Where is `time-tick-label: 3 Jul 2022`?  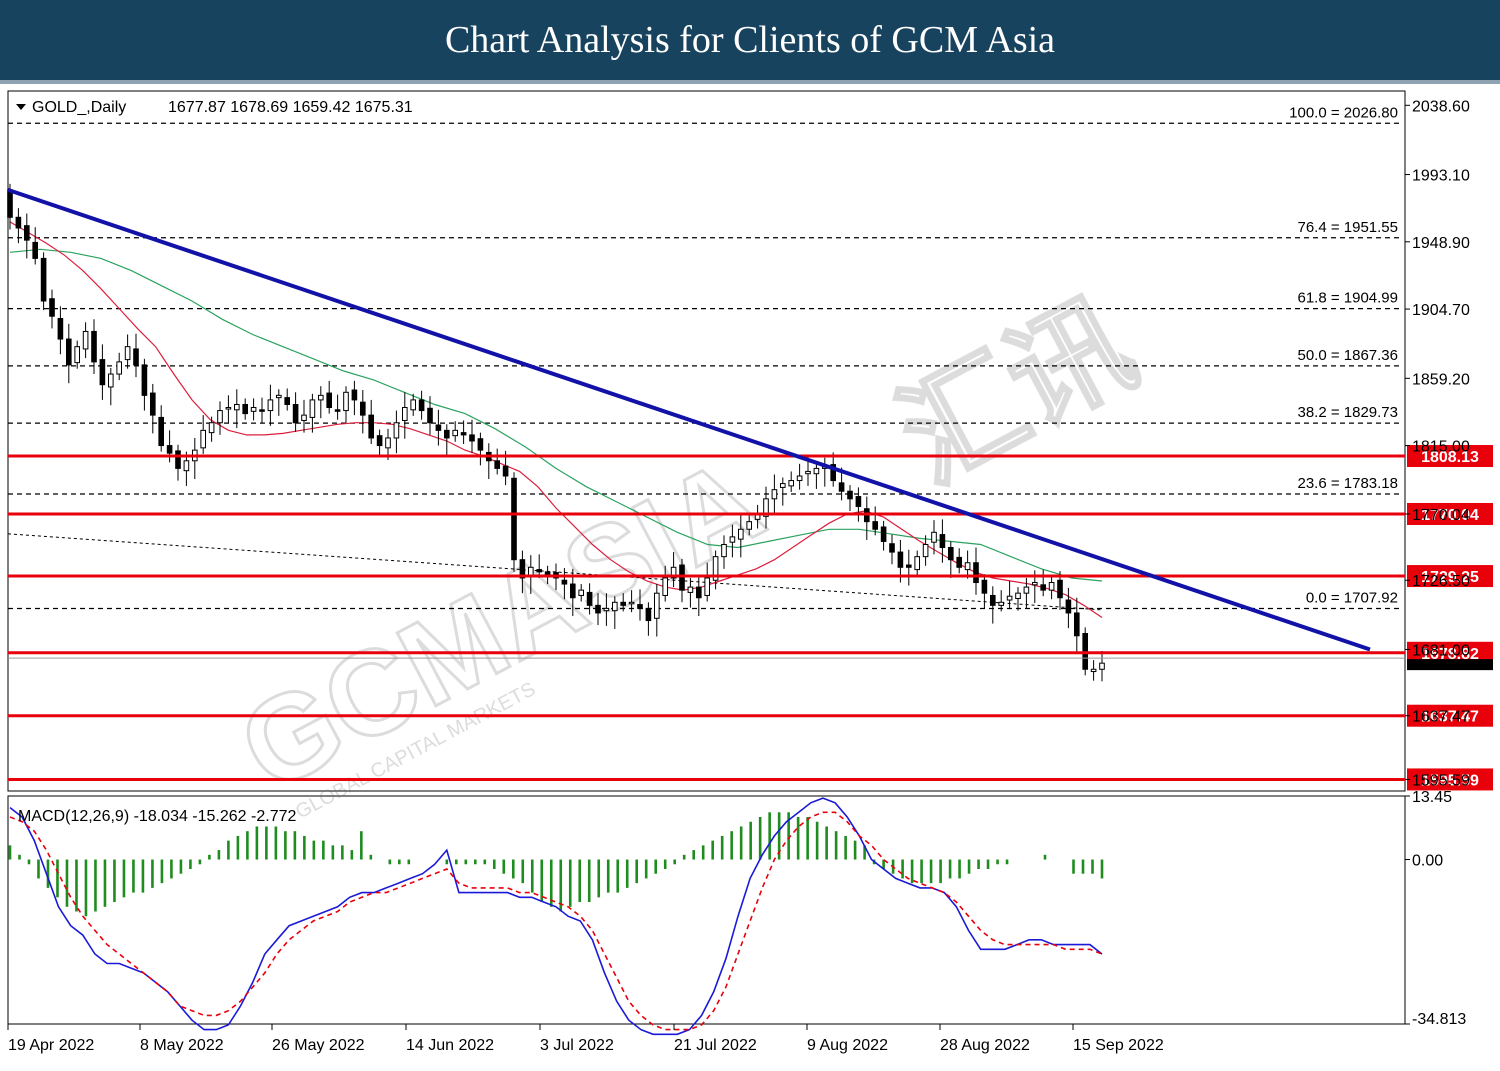
time-tick-label: 3 Jul 2022 is located at coordinates (577, 1045).